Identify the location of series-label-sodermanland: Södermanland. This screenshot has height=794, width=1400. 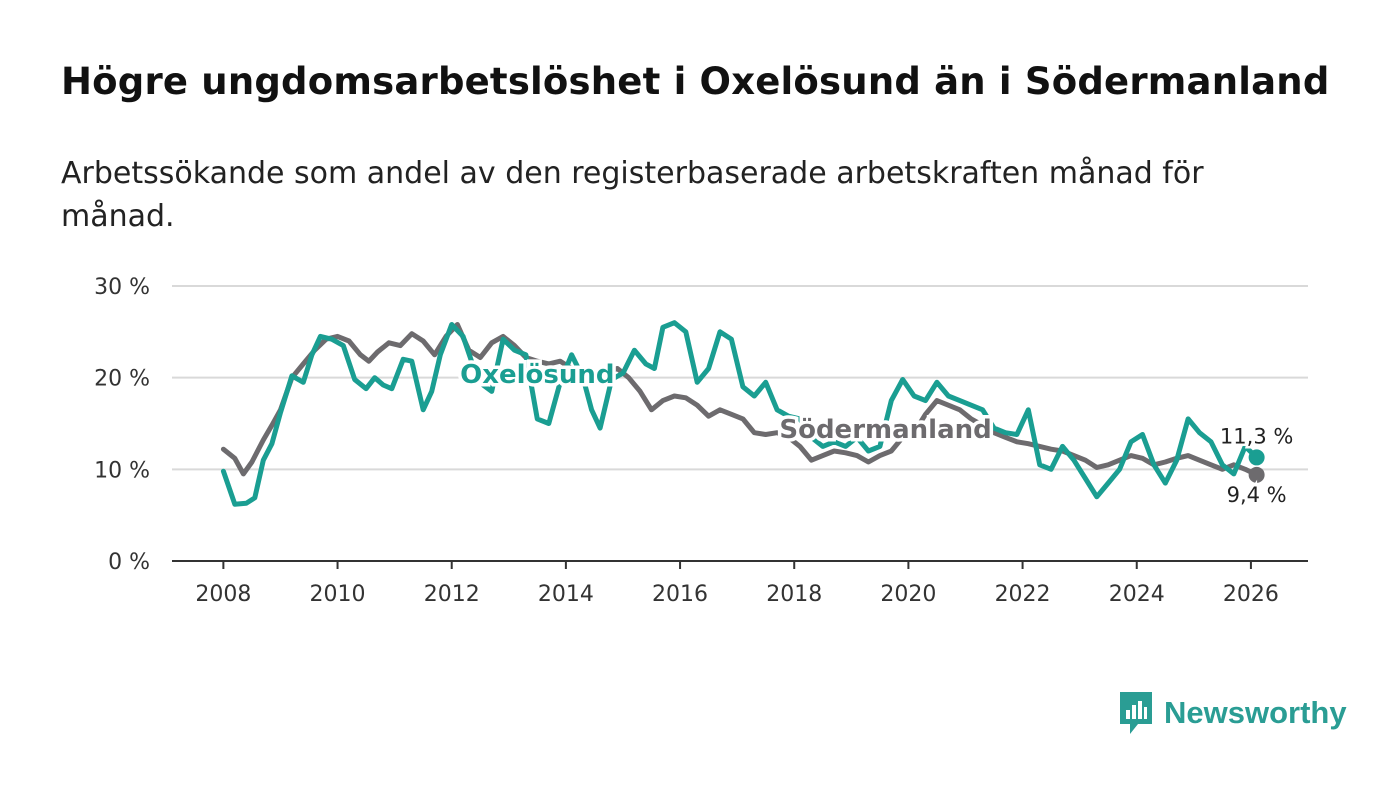
(885, 430).